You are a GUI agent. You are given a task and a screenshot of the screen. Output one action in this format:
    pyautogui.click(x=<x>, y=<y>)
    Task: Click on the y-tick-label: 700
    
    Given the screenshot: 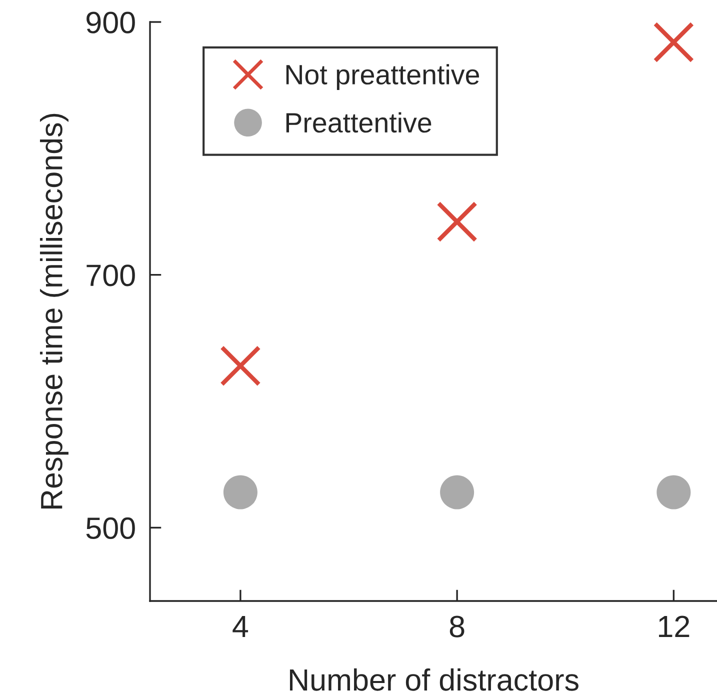 What is the action you would take?
    pyautogui.click(x=110, y=275)
    